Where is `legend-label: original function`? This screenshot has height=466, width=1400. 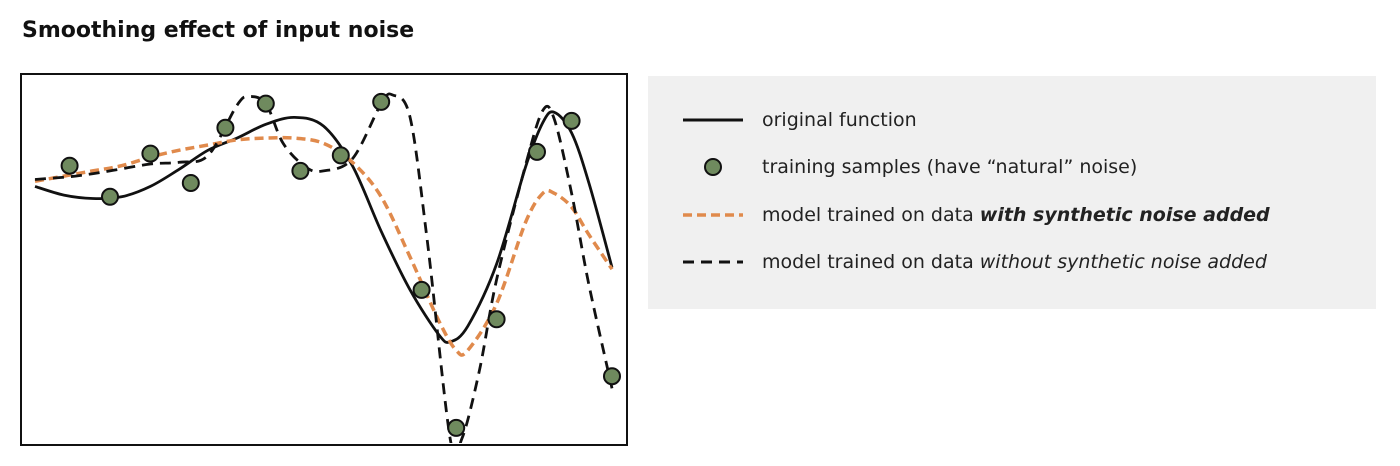 legend-label: original function is located at coordinates (839, 120).